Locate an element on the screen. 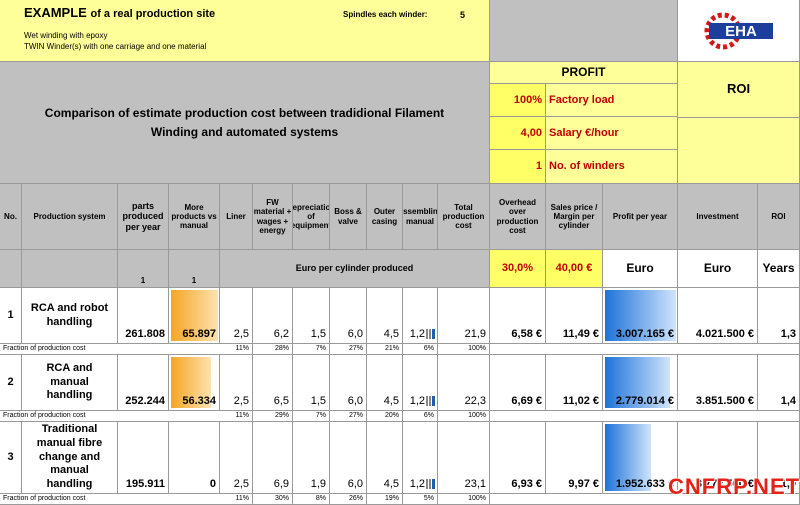  units-system is located at coordinates (70, 269).